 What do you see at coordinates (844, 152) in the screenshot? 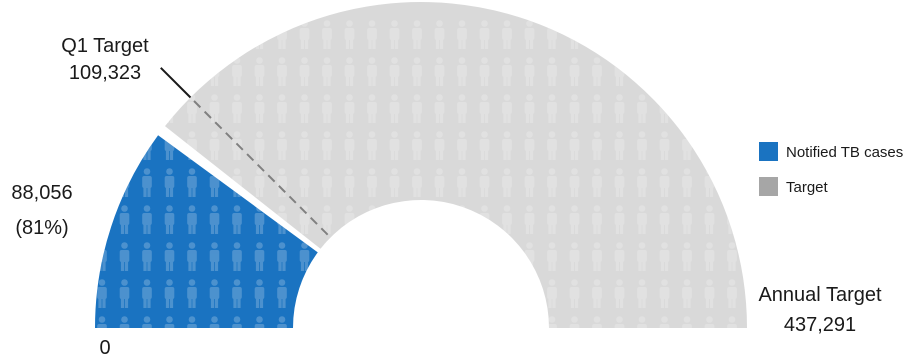
I see `legend-label-notified: Notified TB cases` at bounding box center [844, 152].